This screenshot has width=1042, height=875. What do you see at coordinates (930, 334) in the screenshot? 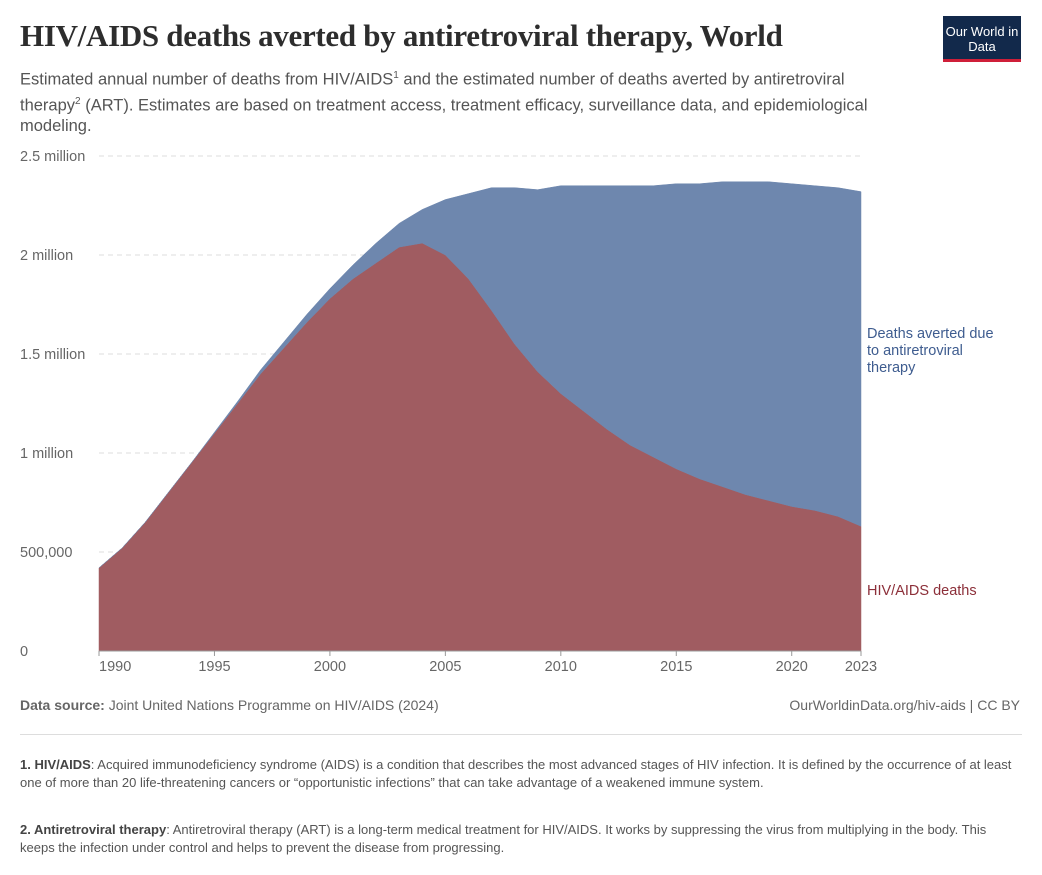
I see `label-line: Deaths averted due` at bounding box center [930, 334].